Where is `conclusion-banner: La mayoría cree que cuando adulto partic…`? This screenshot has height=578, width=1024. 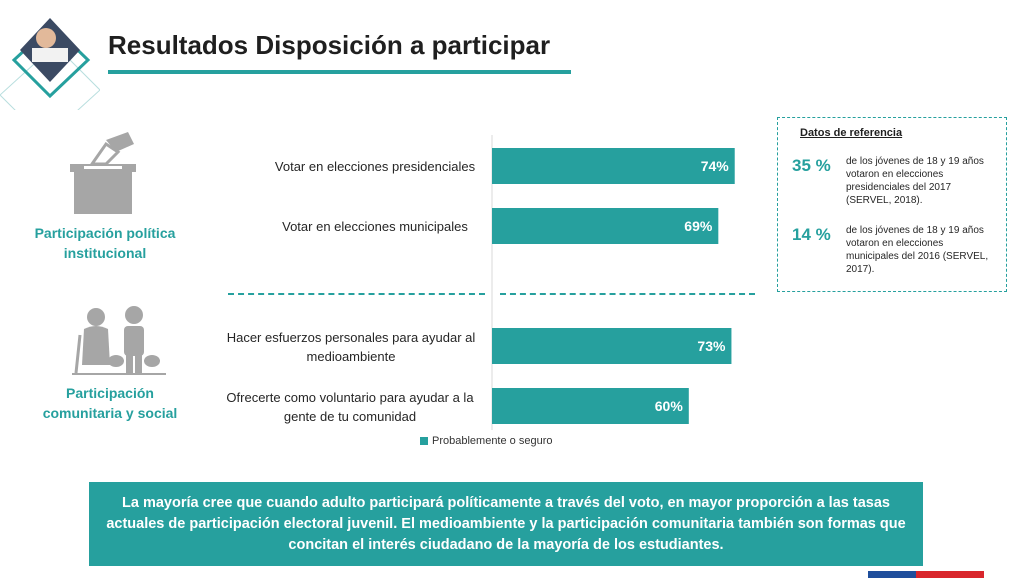 conclusion-banner: La mayoría cree que cuando adulto partic… is located at coordinates (506, 524).